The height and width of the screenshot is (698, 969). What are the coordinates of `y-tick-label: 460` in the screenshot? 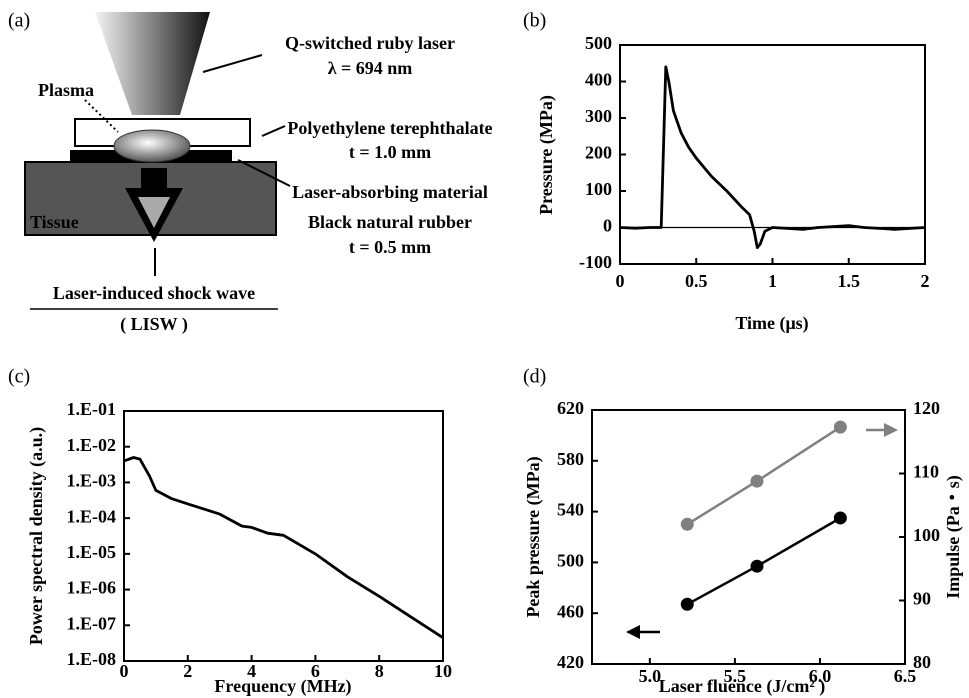 It's located at (570, 611).